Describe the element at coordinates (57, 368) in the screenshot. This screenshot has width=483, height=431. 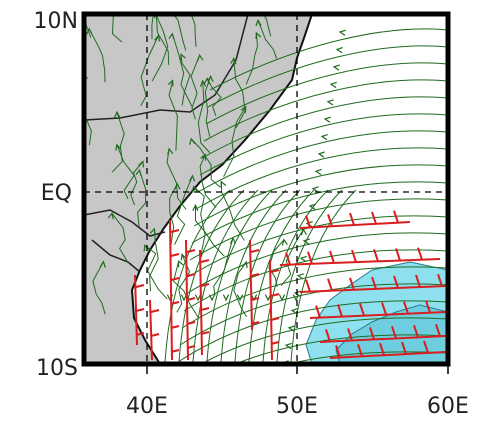
I see `lat-label-10s: 10S` at that location.